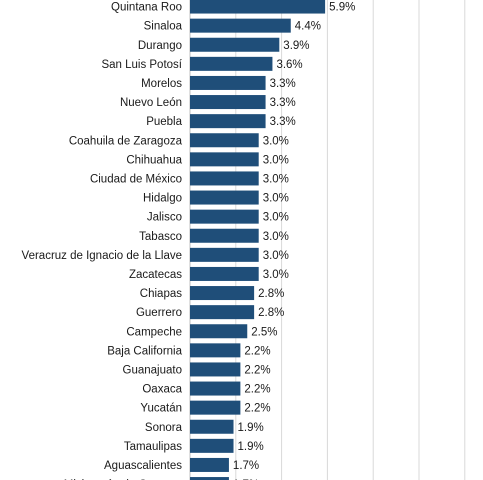  What do you see at coordinates (153, 447) in the screenshot?
I see `category-label: Tamaulipas` at bounding box center [153, 447].